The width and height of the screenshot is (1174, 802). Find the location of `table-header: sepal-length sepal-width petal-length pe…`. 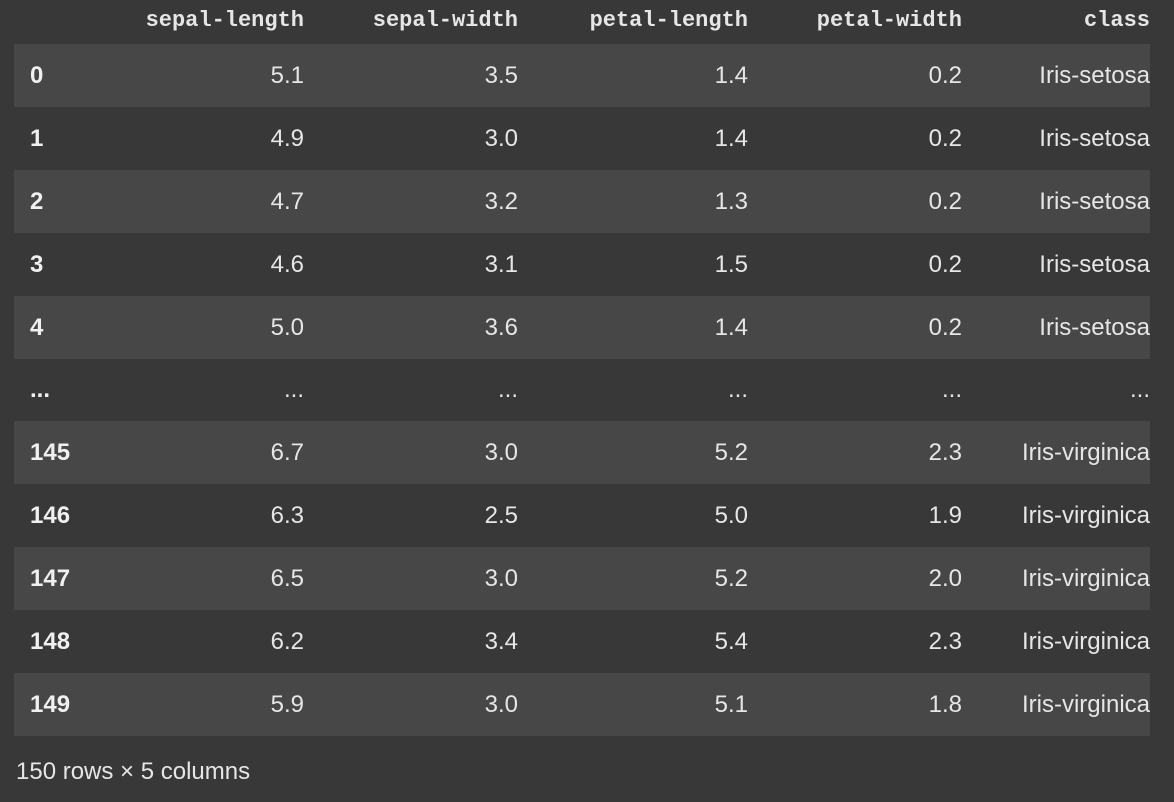

table-header: sepal-length sepal-width petal-length pe… is located at coordinates (582, 22).